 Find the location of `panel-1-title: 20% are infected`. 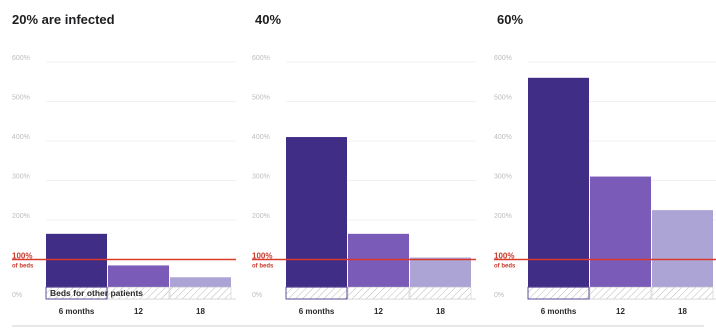

panel-1-title: 20% are infected is located at coordinates (63, 19).